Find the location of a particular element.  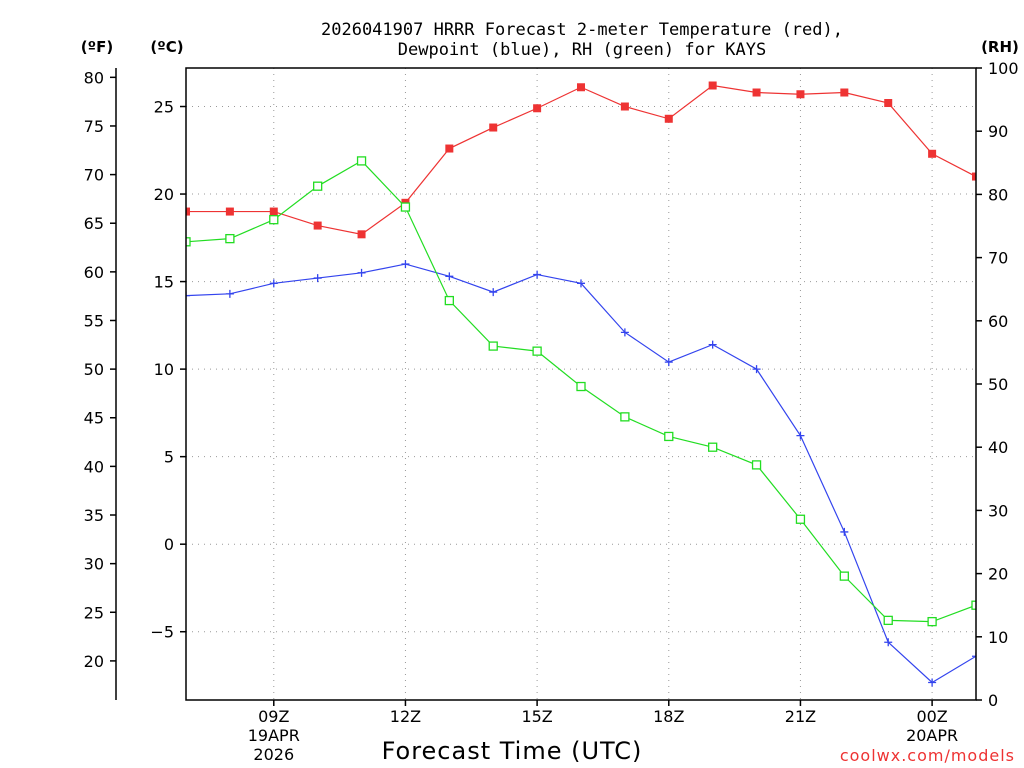

fahrenheit-tick-label: 20 is located at coordinates (94, 661).